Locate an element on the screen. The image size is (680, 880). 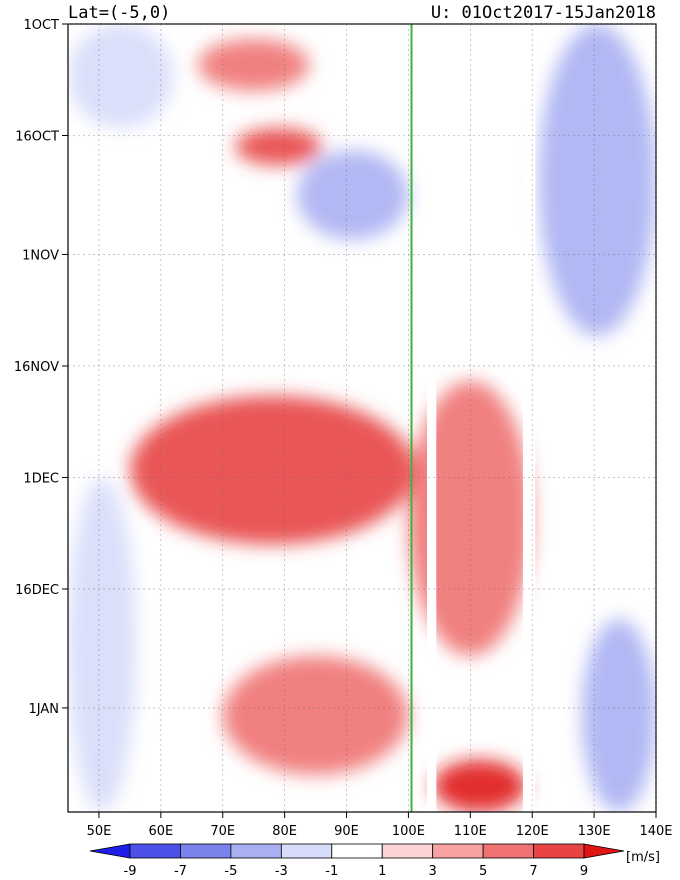
x-tick-label-6: 110E is located at coordinates (470, 831).